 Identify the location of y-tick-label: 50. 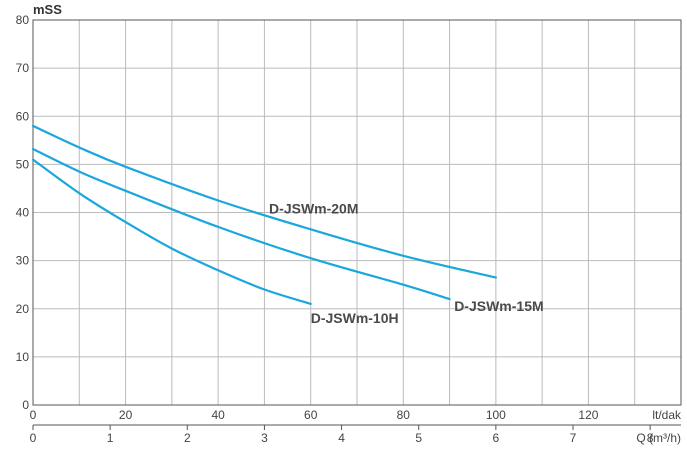
(23, 164).